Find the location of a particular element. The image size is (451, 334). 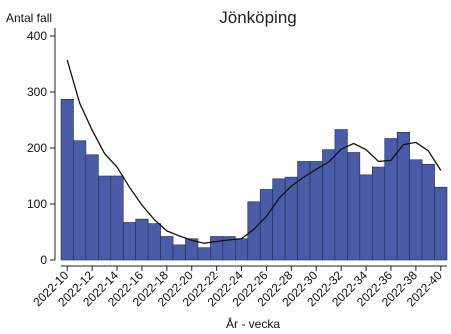

y-tick-label-300: 300 is located at coordinates (37, 92).